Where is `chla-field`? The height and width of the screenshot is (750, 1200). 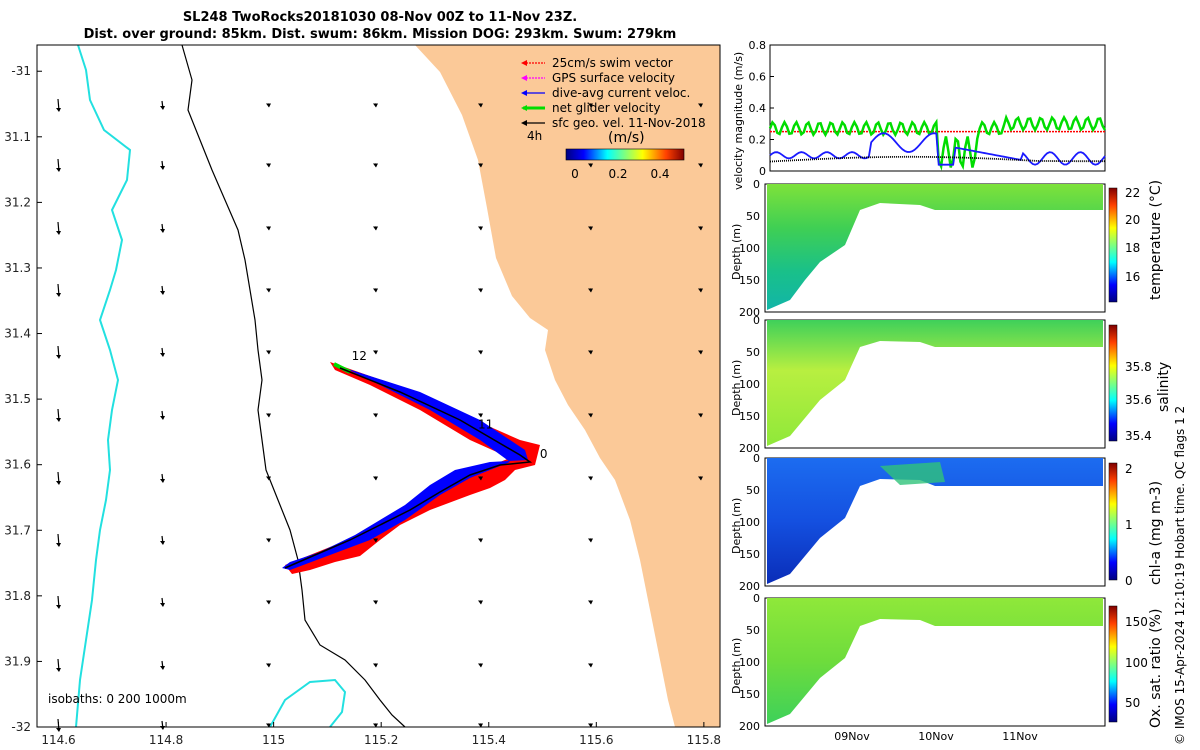 chla-field is located at coordinates (935, 521).